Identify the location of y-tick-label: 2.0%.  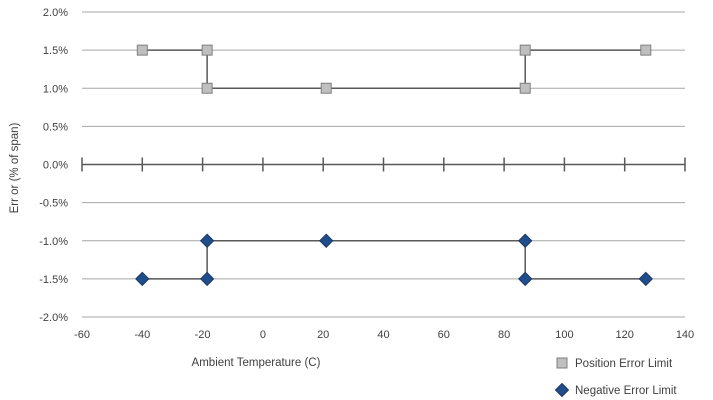
(55, 13).